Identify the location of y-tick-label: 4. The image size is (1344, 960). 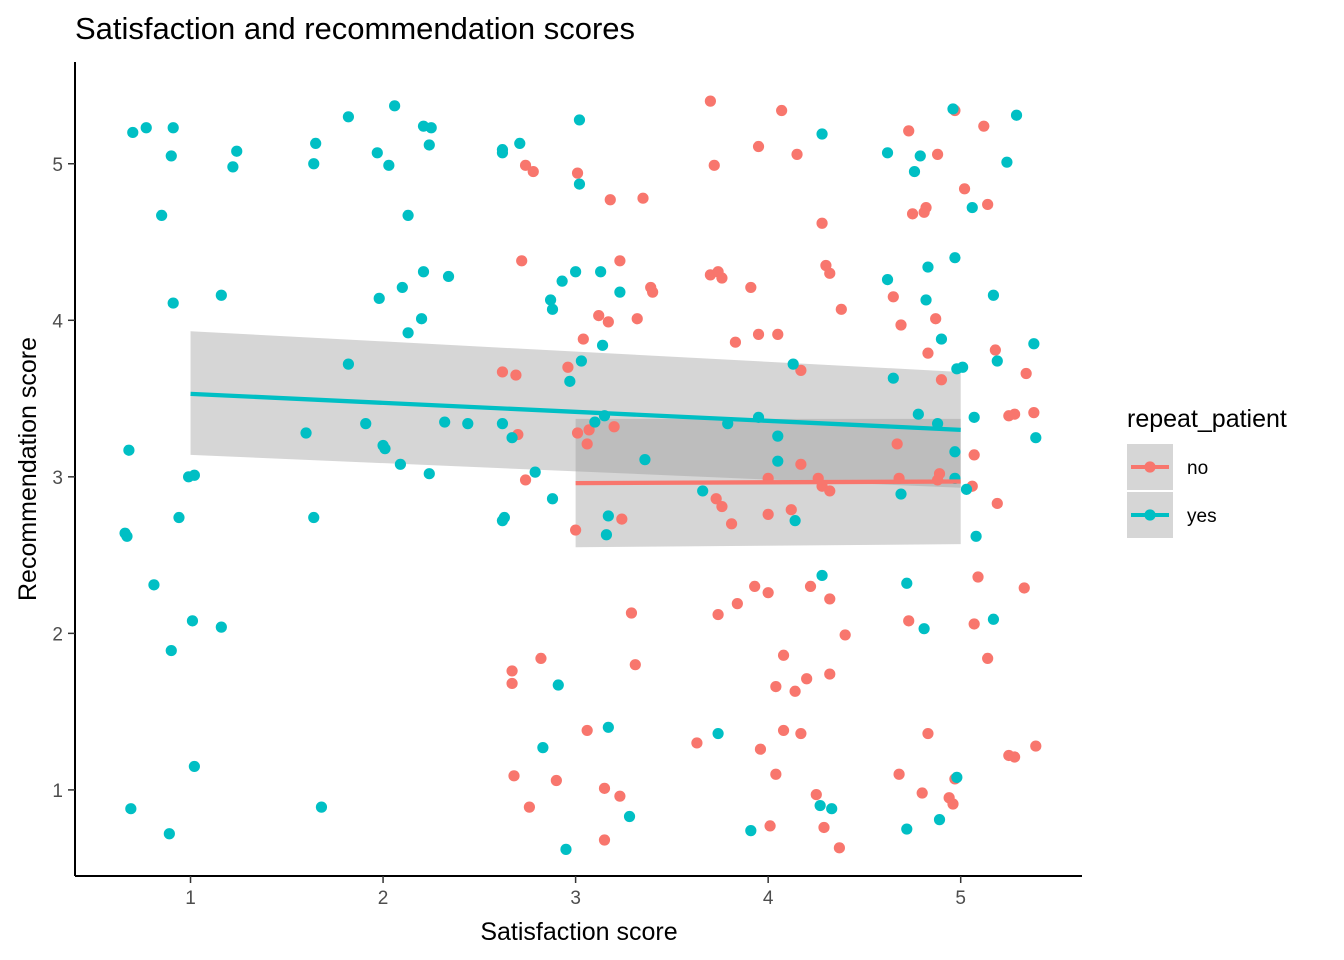
(57, 321).